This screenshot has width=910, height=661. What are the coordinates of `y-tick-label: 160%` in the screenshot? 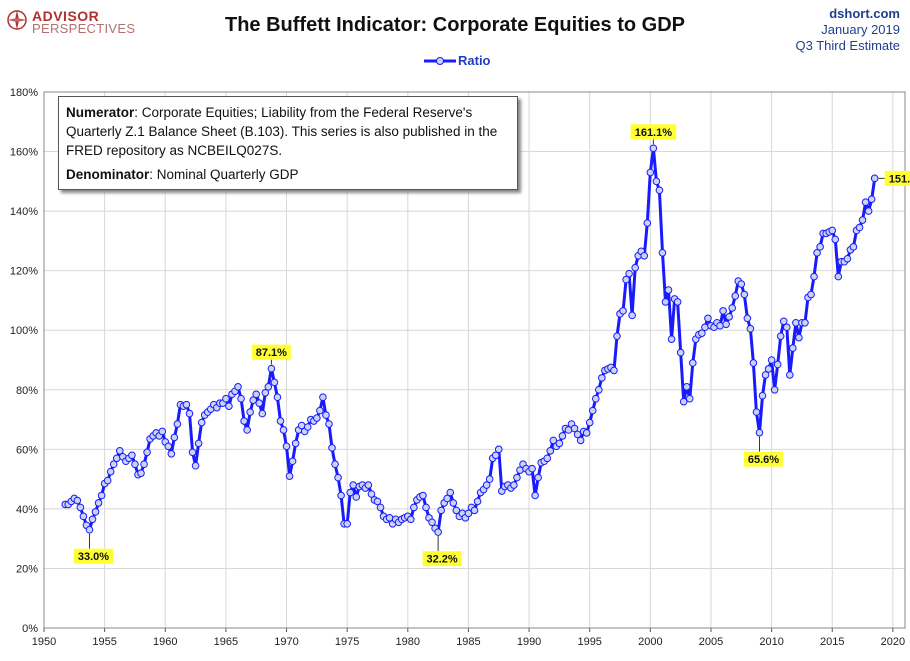 It's located at (24, 153).